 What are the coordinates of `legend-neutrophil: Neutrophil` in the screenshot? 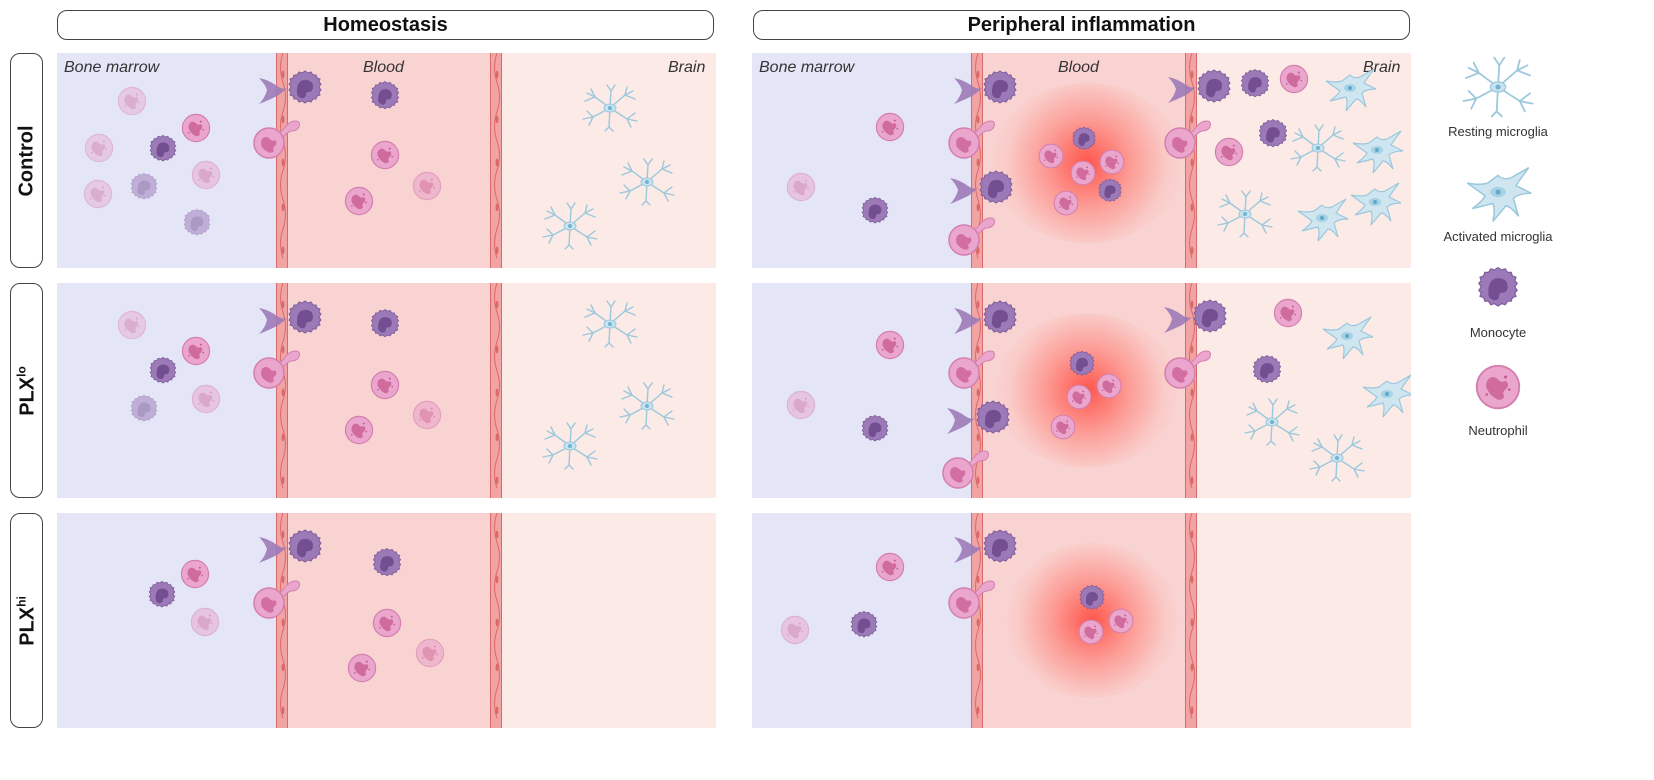 It's located at (1498, 400).